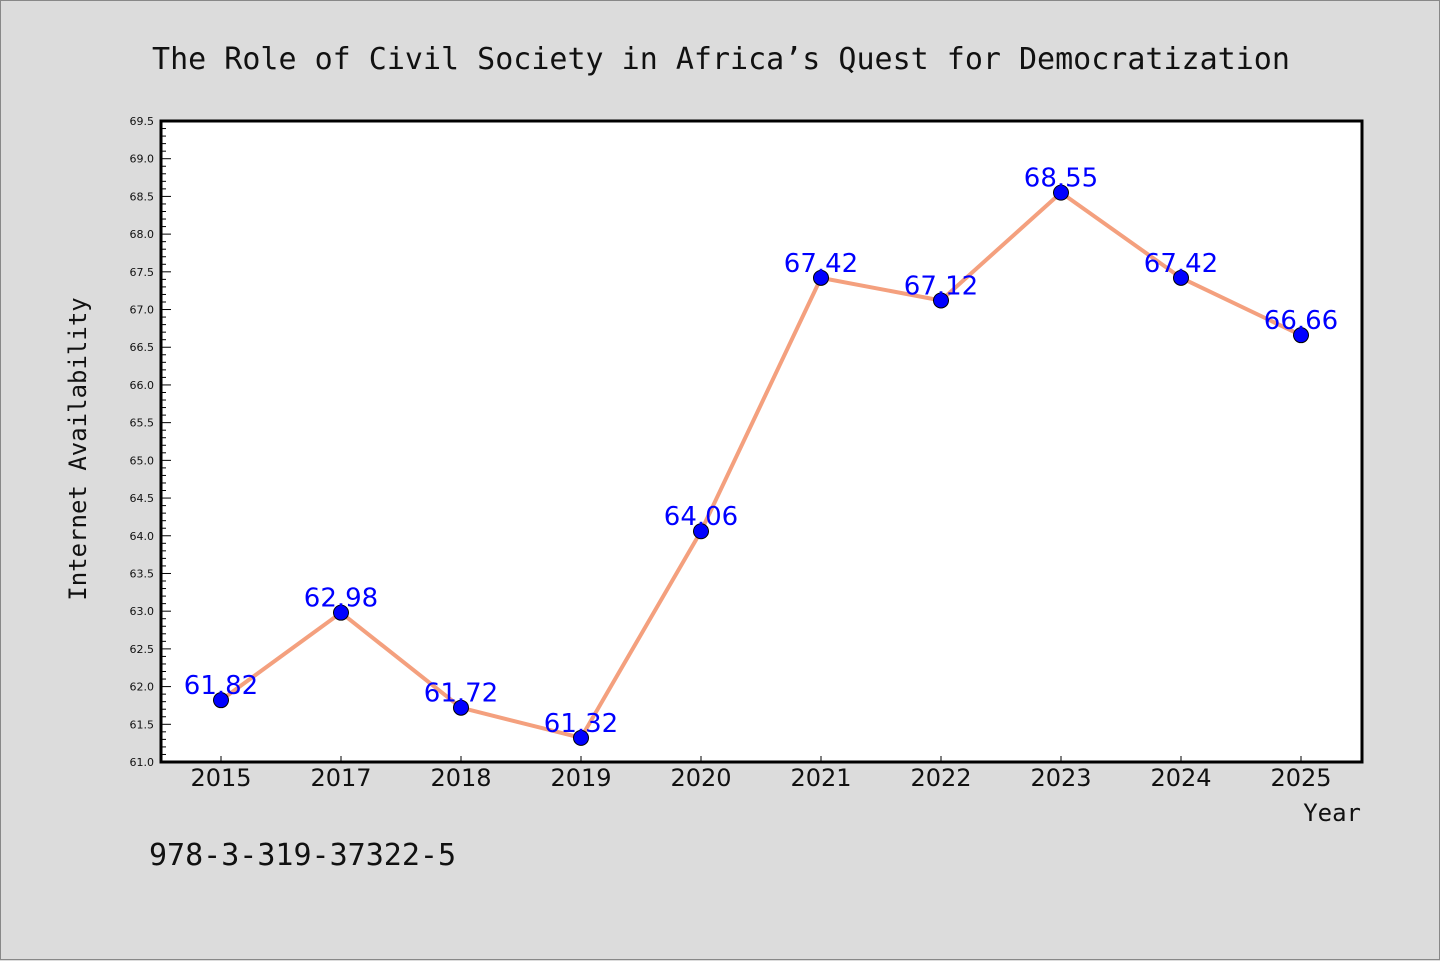 Image resolution: width=1440 pixels, height=961 pixels. I want to click on x-tick-label: 2017, so click(340, 778).